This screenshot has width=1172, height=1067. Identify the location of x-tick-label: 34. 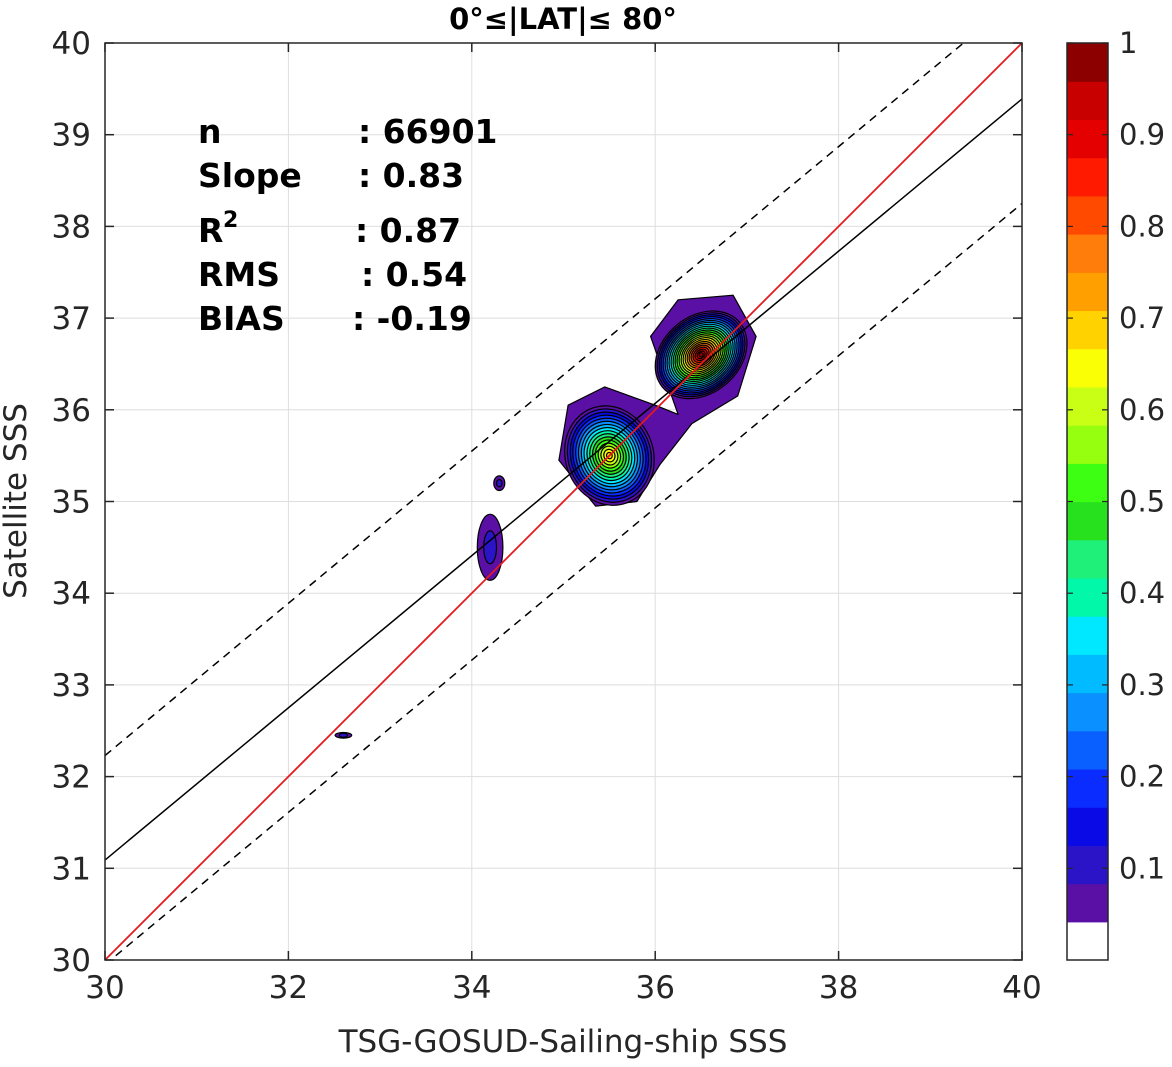
(471, 988).